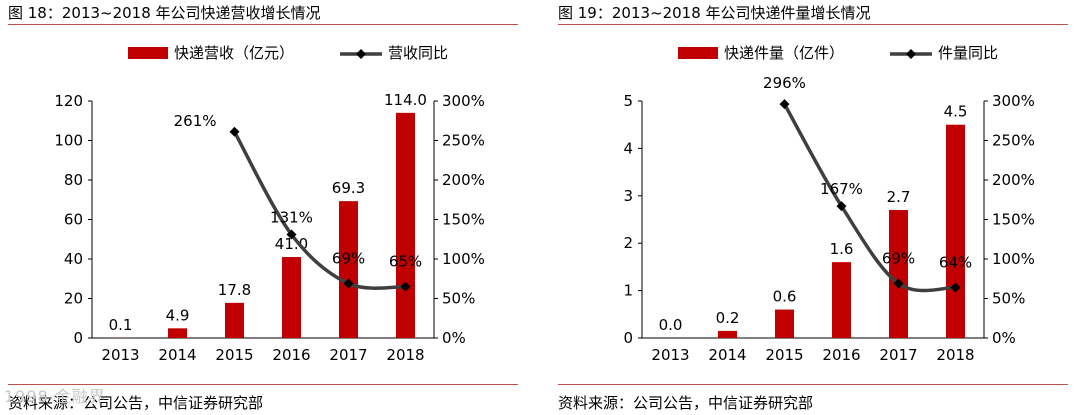  What do you see at coordinates (955, 262) in the screenshot?
I see `growth-value-label: 64%` at bounding box center [955, 262].